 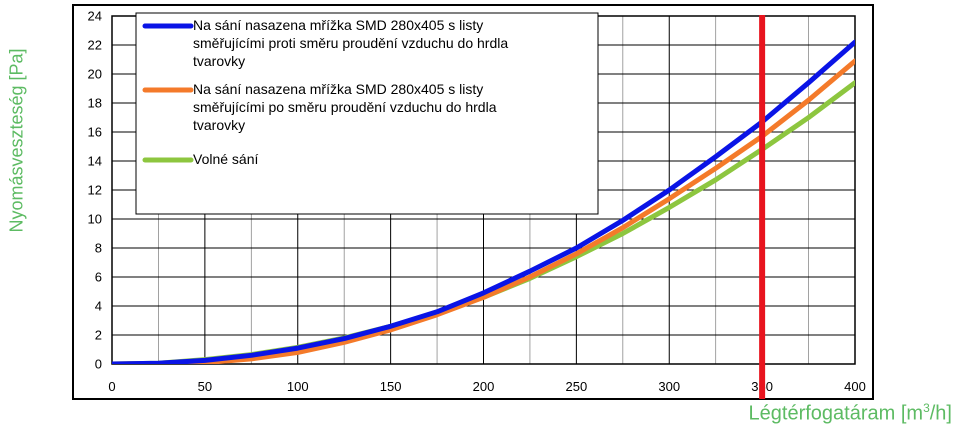 I want to click on x-tick-label: 400, so click(x=855, y=386).